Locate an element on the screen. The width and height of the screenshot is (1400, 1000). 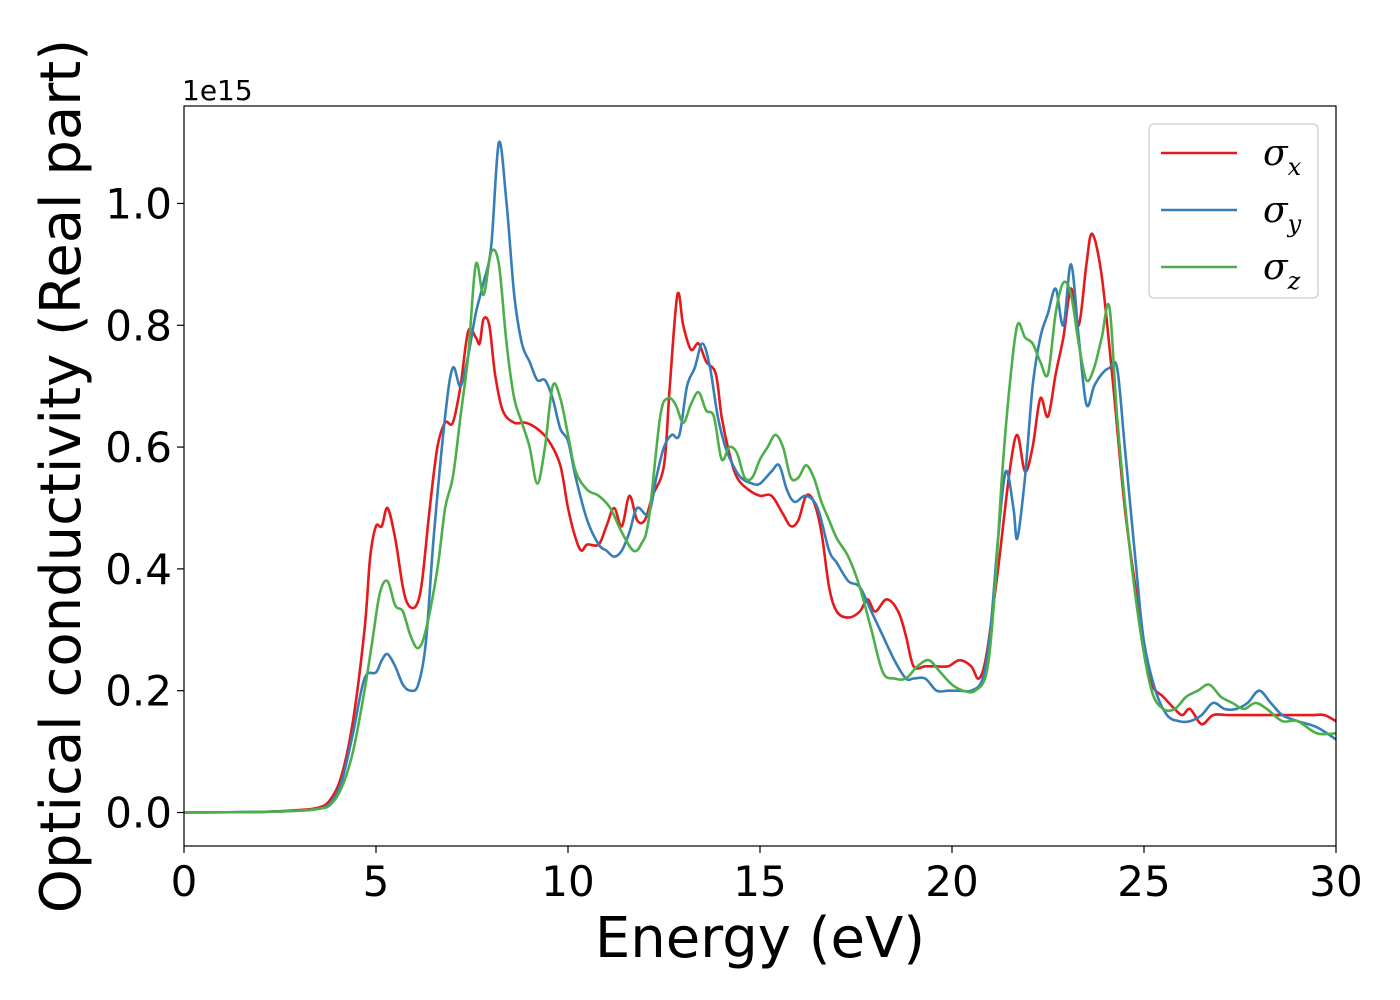
y-tick-label: 1.0 is located at coordinates (138, 203).